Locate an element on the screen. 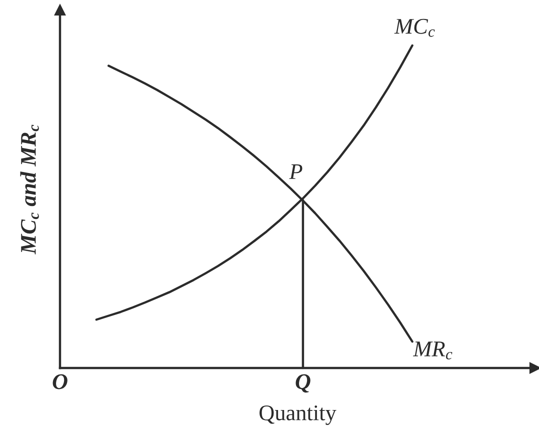 The width and height of the screenshot is (539, 436). x-axis-title: Quantity is located at coordinates (298, 415).